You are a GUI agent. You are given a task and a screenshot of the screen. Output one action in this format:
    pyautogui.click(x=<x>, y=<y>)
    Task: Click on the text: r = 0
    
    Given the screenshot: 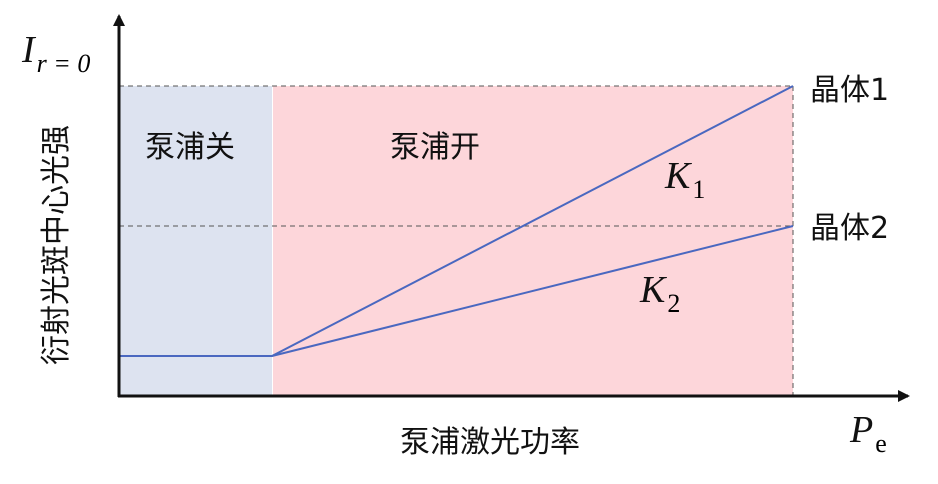 What is the action you would take?
    pyautogui.click(x=64, y=63)
    